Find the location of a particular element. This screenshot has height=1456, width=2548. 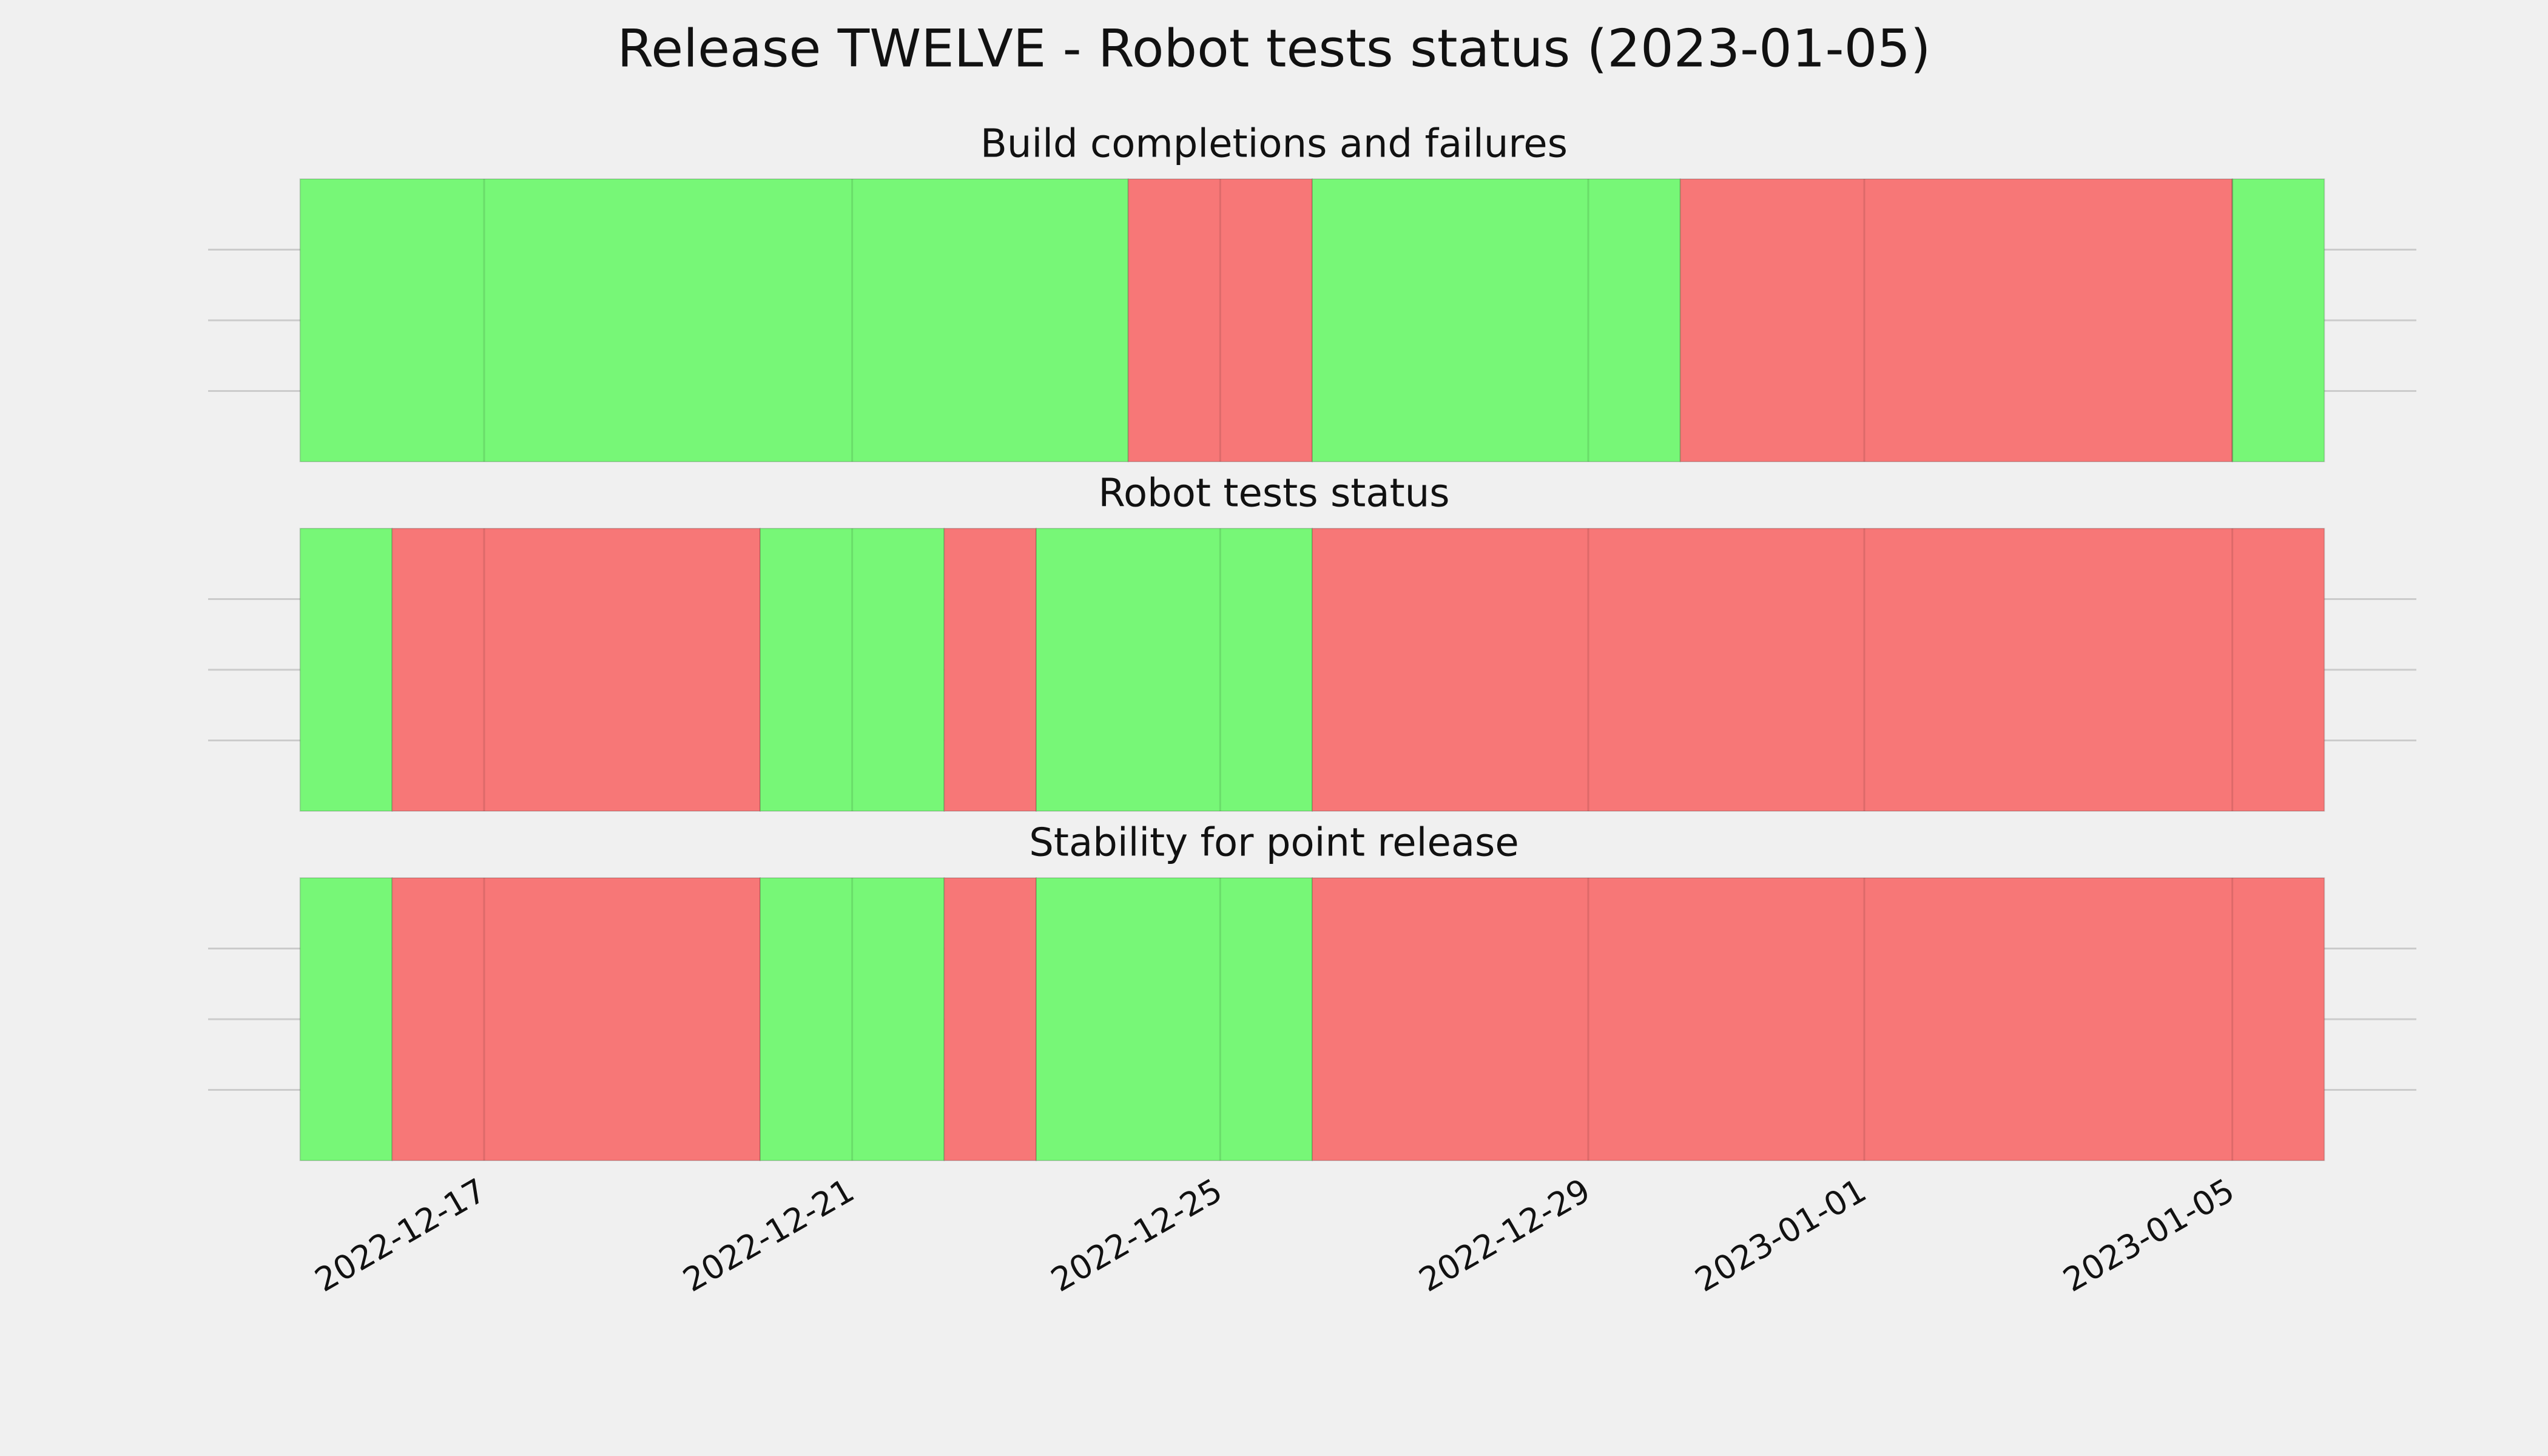

panel-title: Stability for point release is located at coordinates (1274, 843).